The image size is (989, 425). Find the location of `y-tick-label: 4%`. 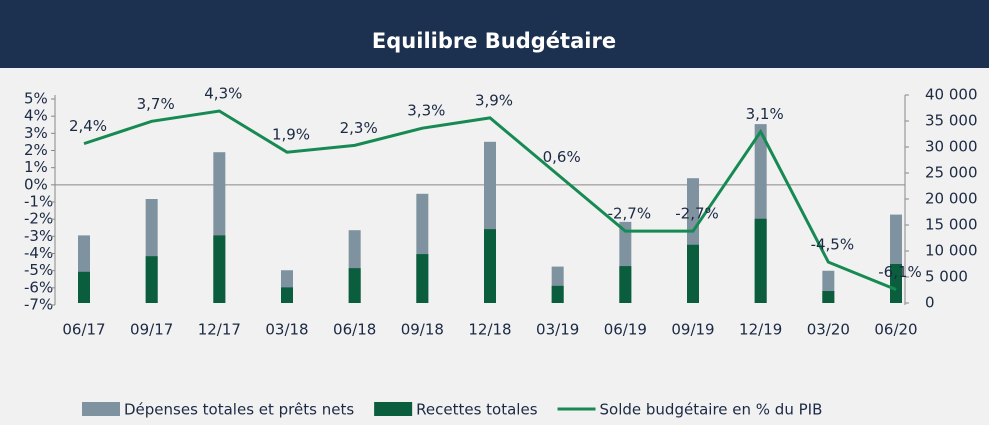

y-tick-label: 4% is located at coordinates (36, 116).